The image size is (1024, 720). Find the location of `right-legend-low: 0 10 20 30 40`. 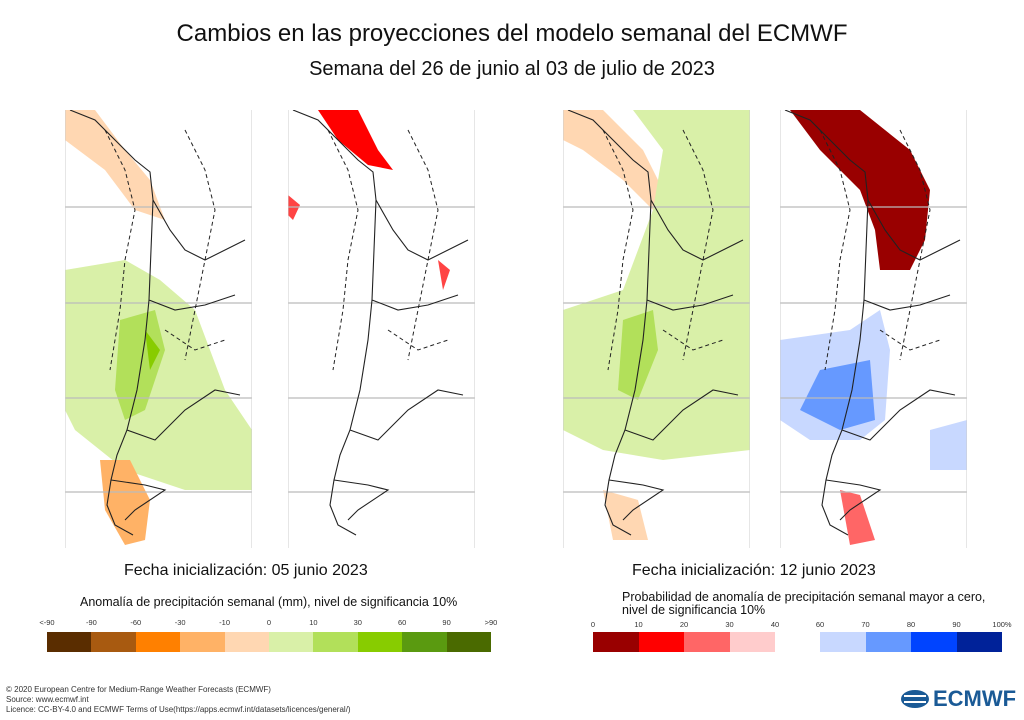

right-legend-low: 0 10 20 30 40 is located at coordinates (684, 640).